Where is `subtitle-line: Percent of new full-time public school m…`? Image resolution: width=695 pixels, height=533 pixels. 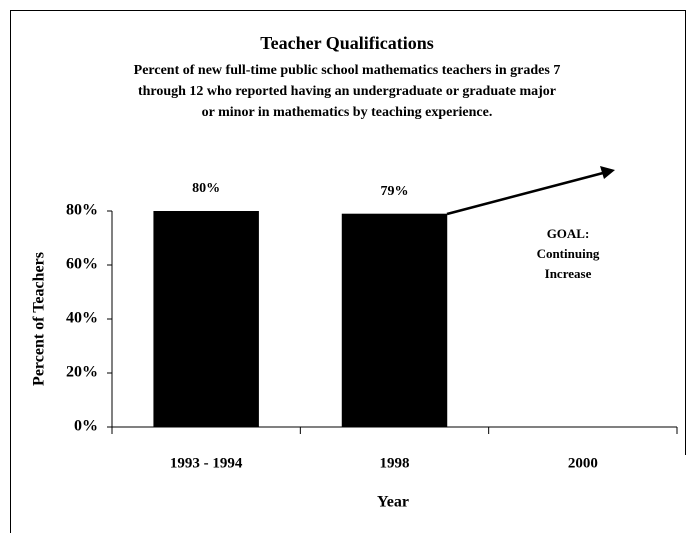 subtitle-line: Percent of new full-time public school m… is located at coordinates (347, 70).